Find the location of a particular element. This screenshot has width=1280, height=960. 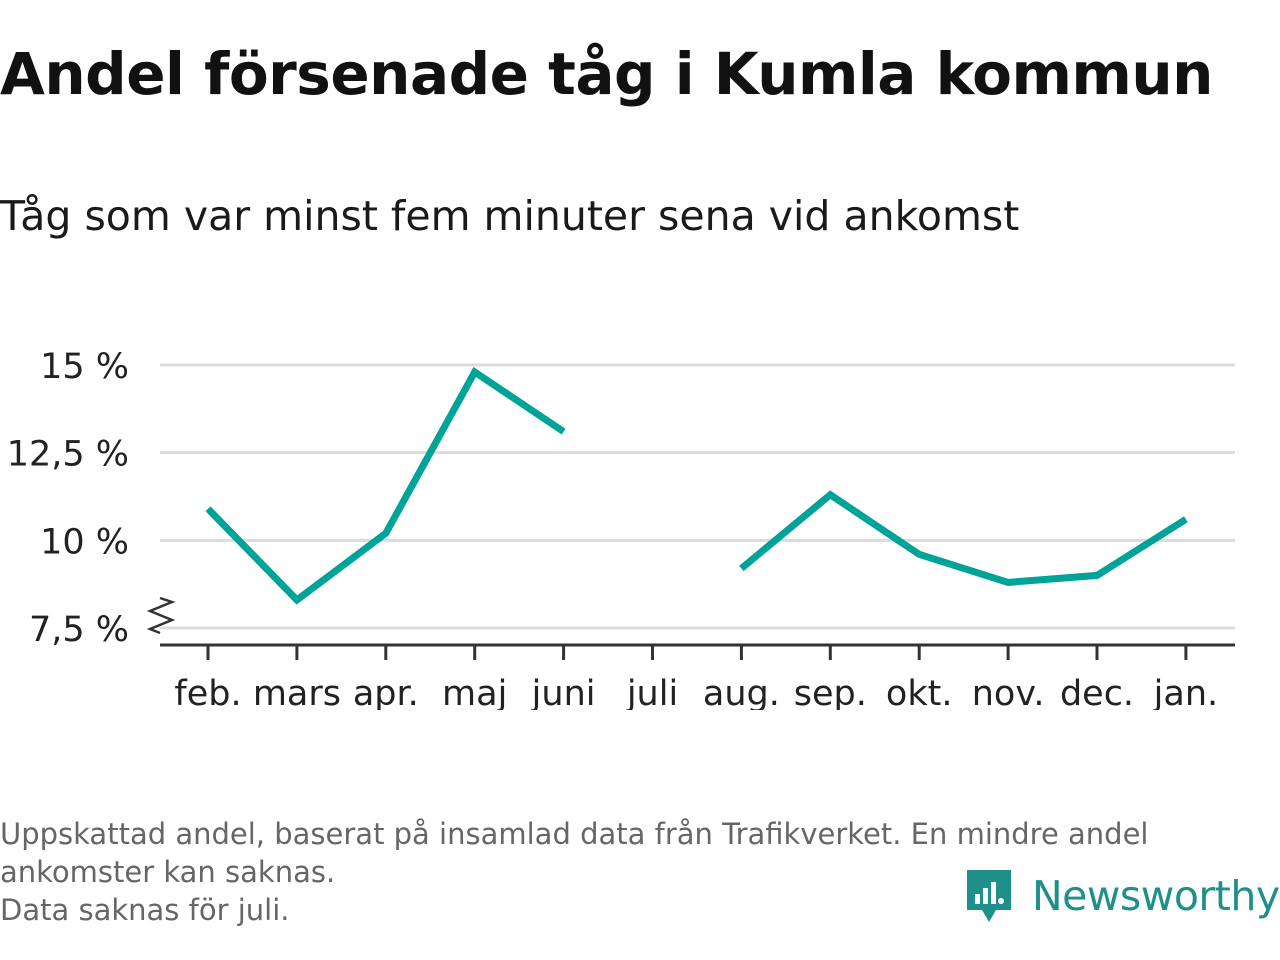

newsworthy-chart-icon is located at coordinates (989, 896).